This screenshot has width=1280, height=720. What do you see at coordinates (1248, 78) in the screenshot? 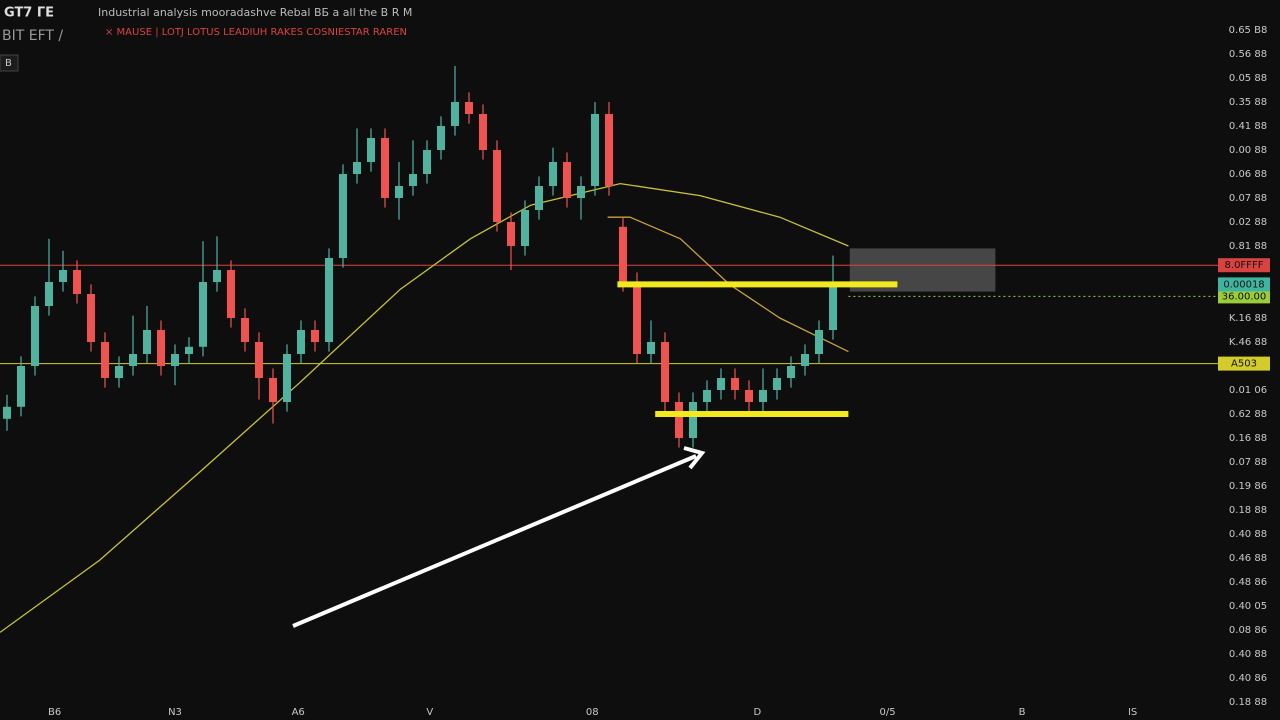
I see `y-tick-label: 0.05 88` at bounding box center [1248, 78].